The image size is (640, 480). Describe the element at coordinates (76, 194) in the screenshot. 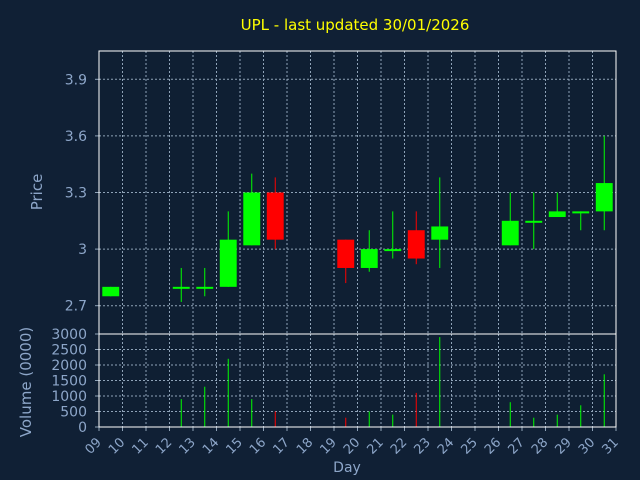

I see `price-tick-label: 3.3` at that location.